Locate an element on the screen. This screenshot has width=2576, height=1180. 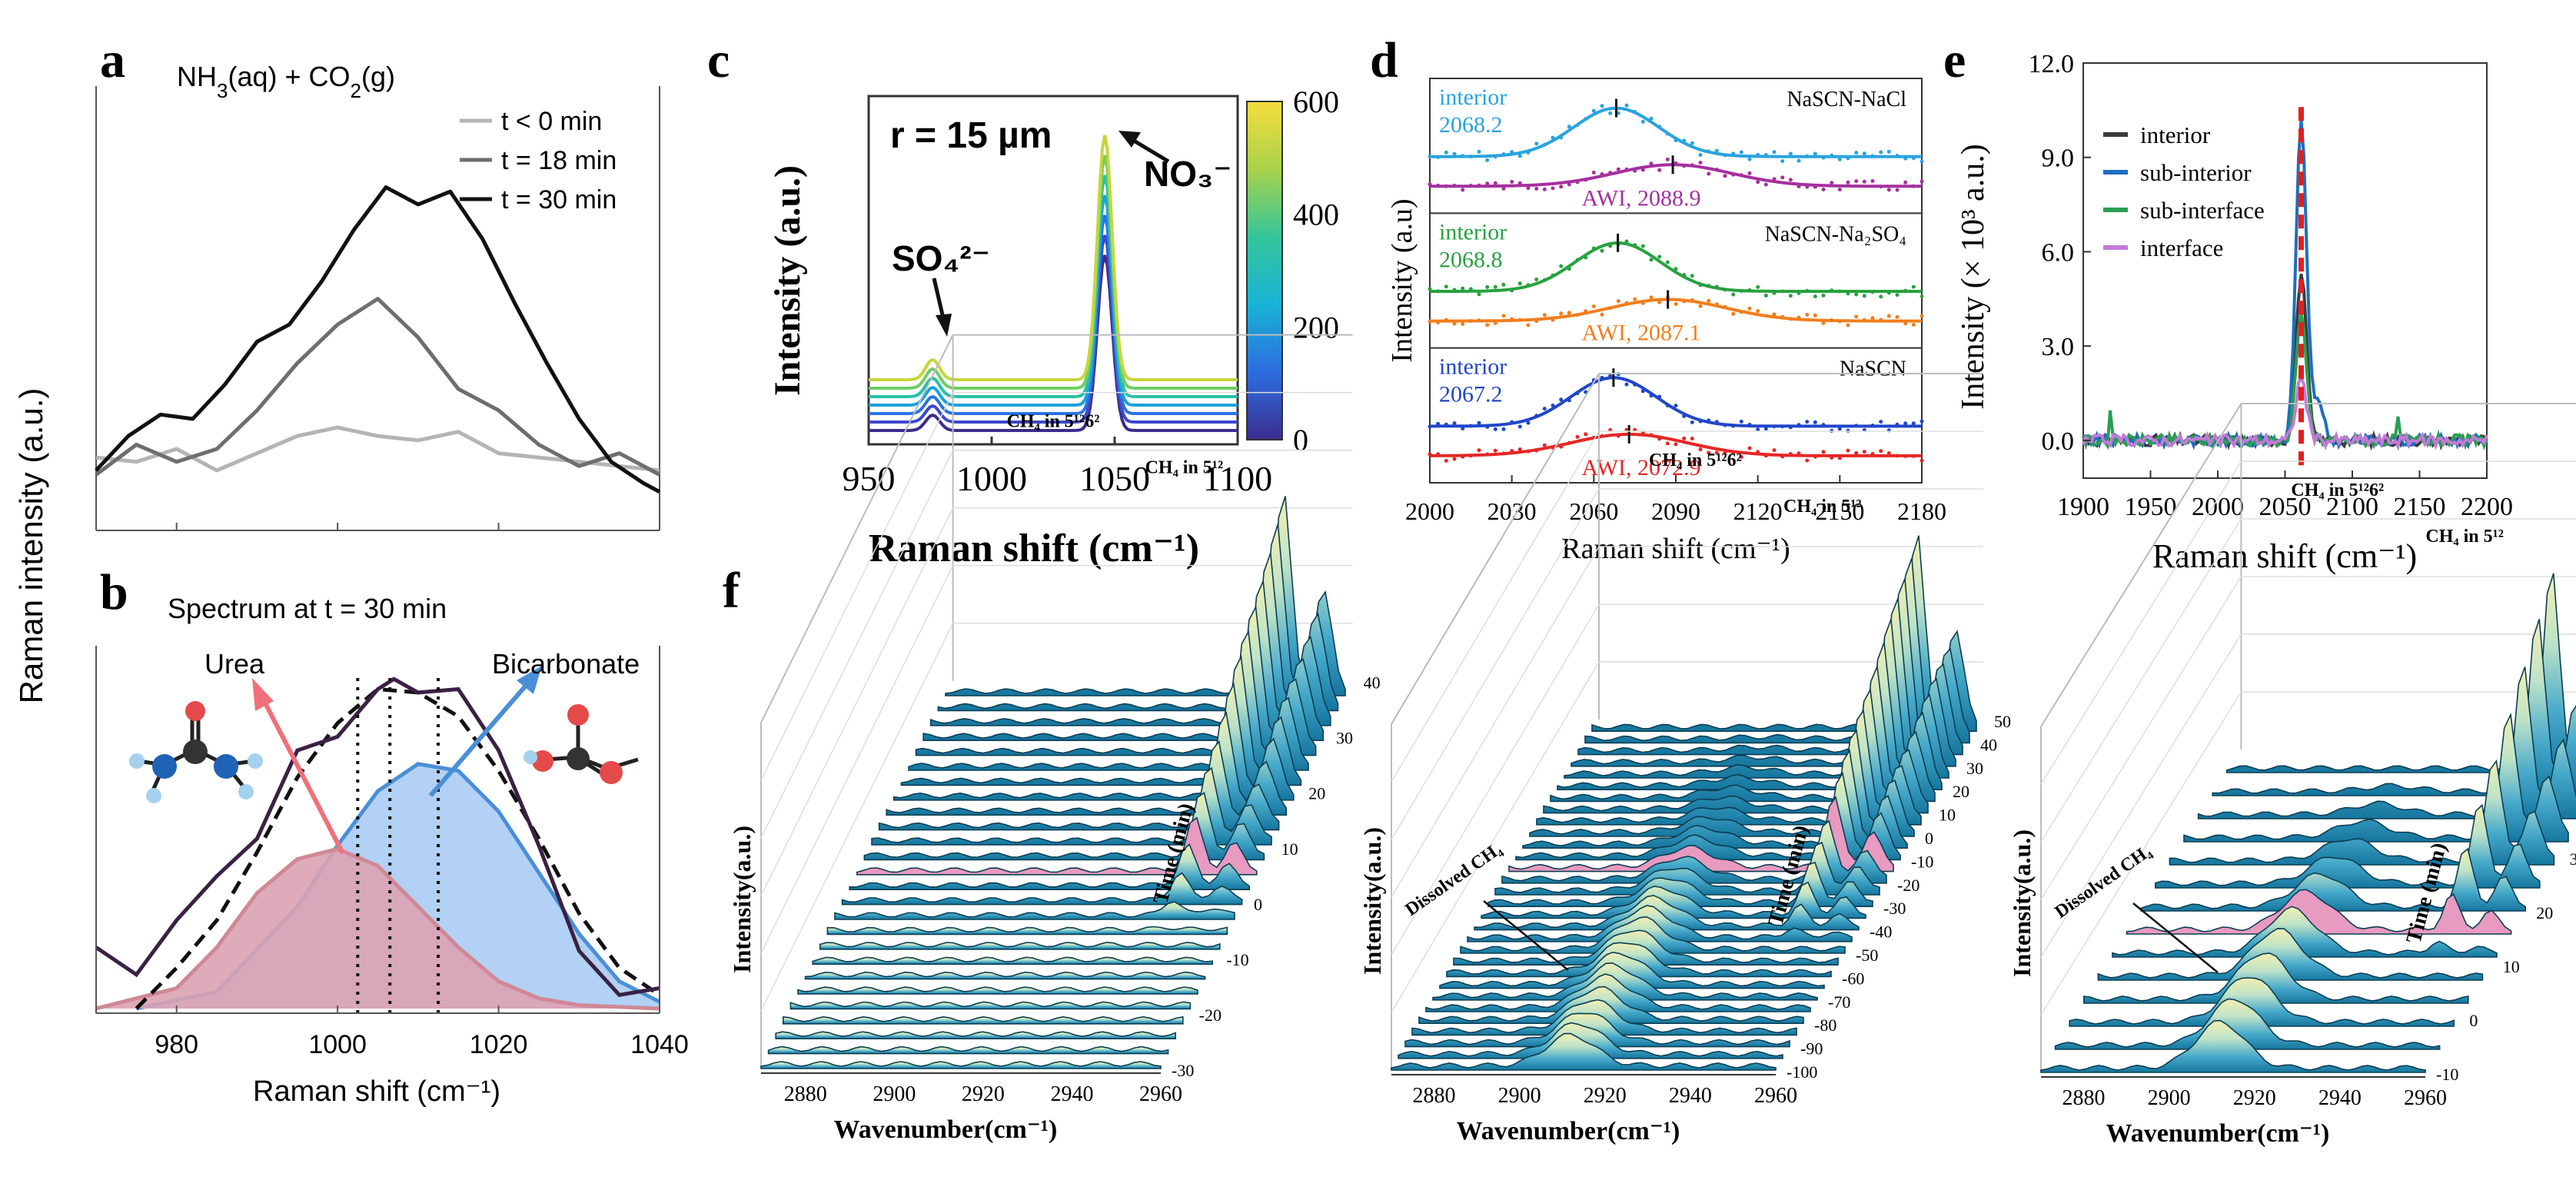
x-tick-label: 2000 is located at coordinates (2218, 507).